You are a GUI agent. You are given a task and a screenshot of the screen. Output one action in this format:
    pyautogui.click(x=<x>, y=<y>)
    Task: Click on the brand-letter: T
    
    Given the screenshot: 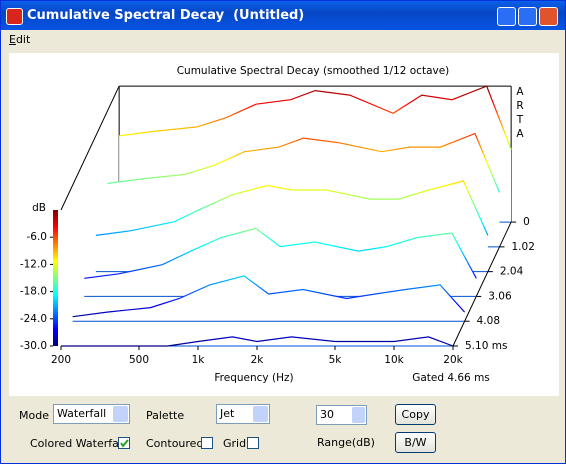 What is the action you would take?
    pyautogui.click(x=520, y=120)
    